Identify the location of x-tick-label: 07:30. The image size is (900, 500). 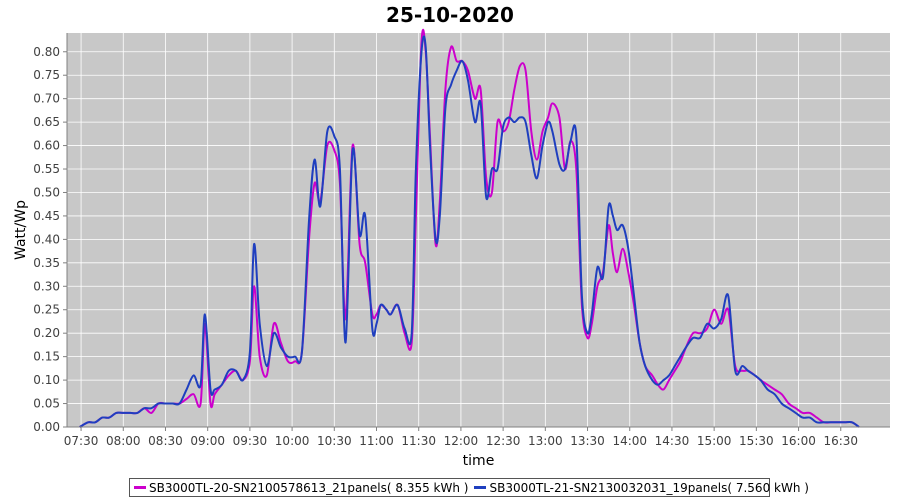
(81, 441).